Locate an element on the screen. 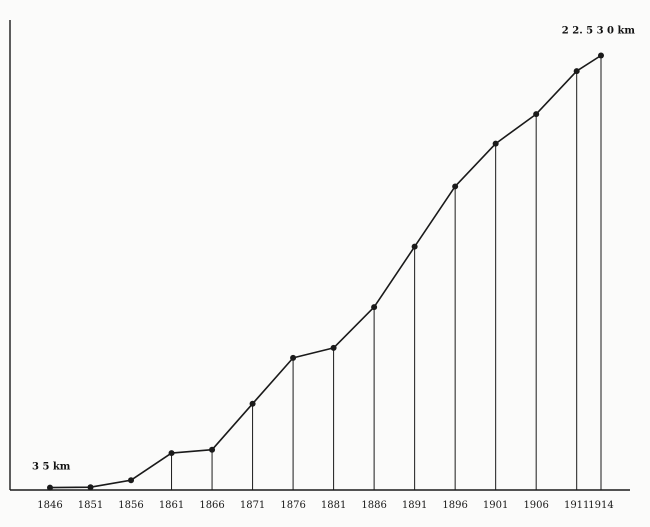 The width and height of the screenshot is (650, 527). data-point-1914 is located at coordinates (601, 55).